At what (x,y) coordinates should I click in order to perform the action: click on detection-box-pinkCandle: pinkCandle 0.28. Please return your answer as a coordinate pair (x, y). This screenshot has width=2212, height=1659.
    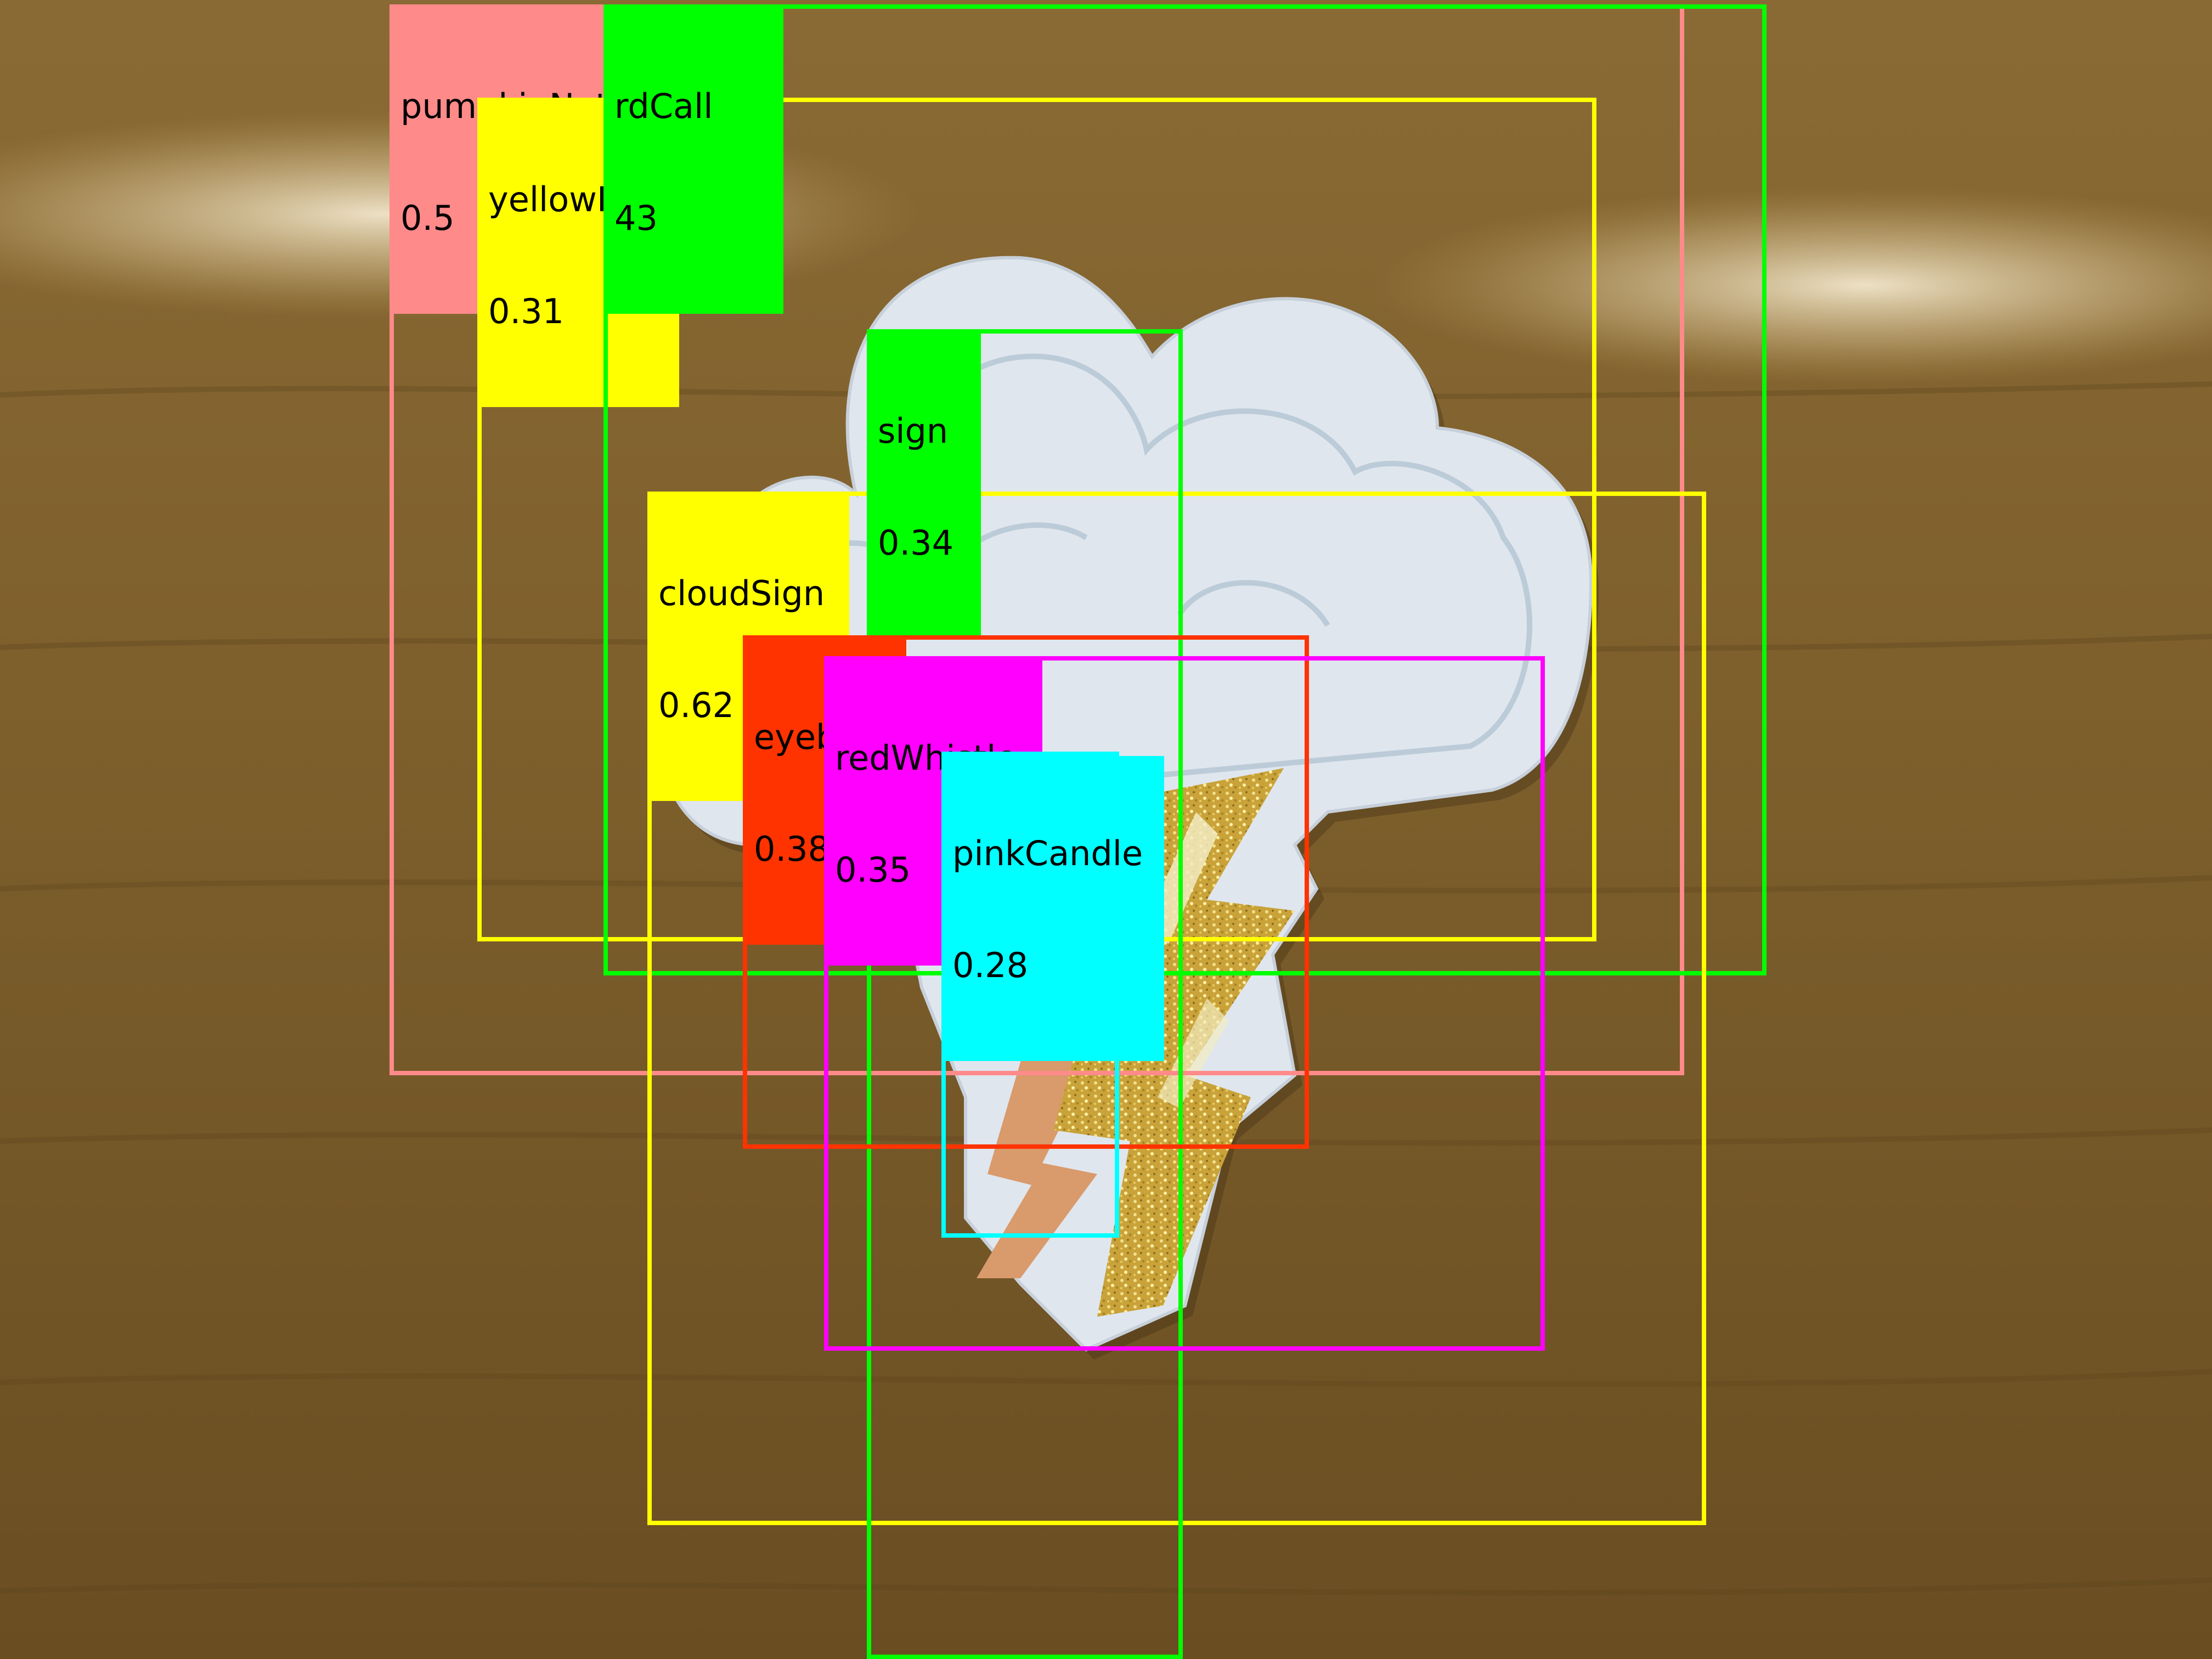
    Looking at the image, I should click on (1052, 995).